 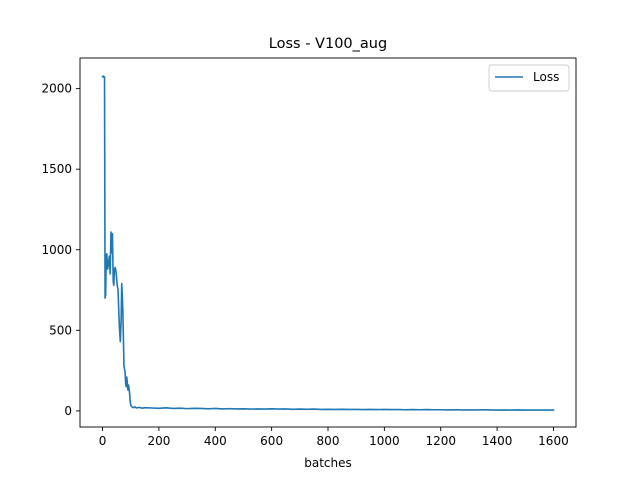 What do you see at coordinates (158, 441) in the screenshot?
I see `x-tick-label: 200` at bounding box center [158, 441].